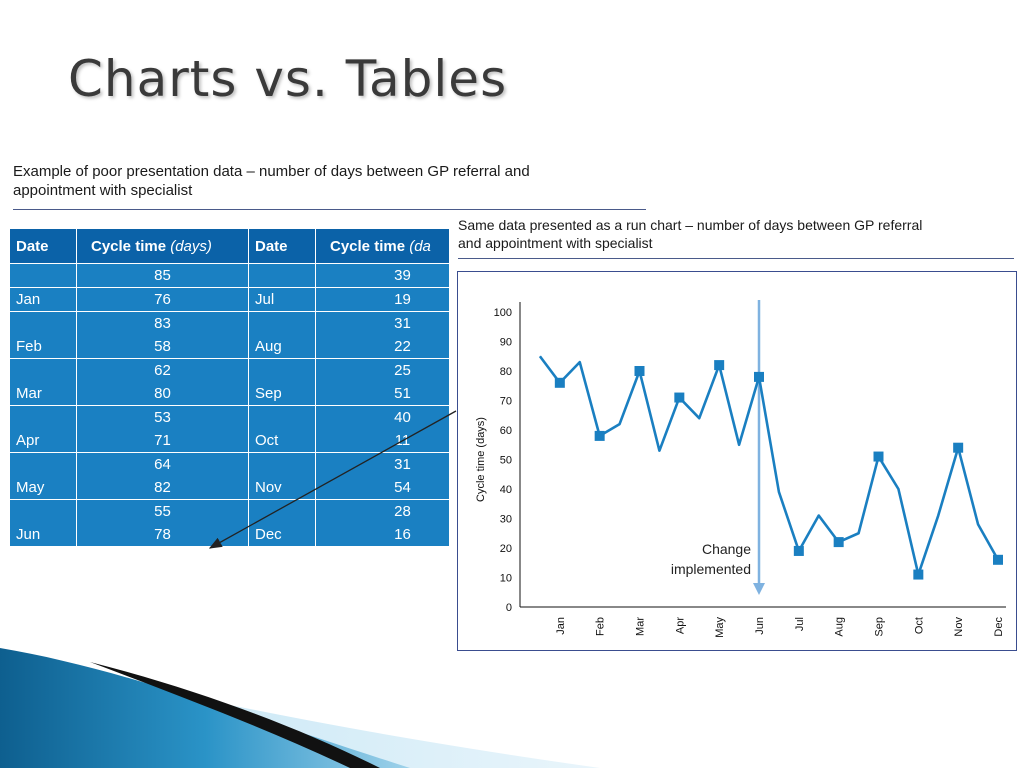 This screenshot has height=768, width=1024. I want to click on table-row: 53 40, so click(229, 417).